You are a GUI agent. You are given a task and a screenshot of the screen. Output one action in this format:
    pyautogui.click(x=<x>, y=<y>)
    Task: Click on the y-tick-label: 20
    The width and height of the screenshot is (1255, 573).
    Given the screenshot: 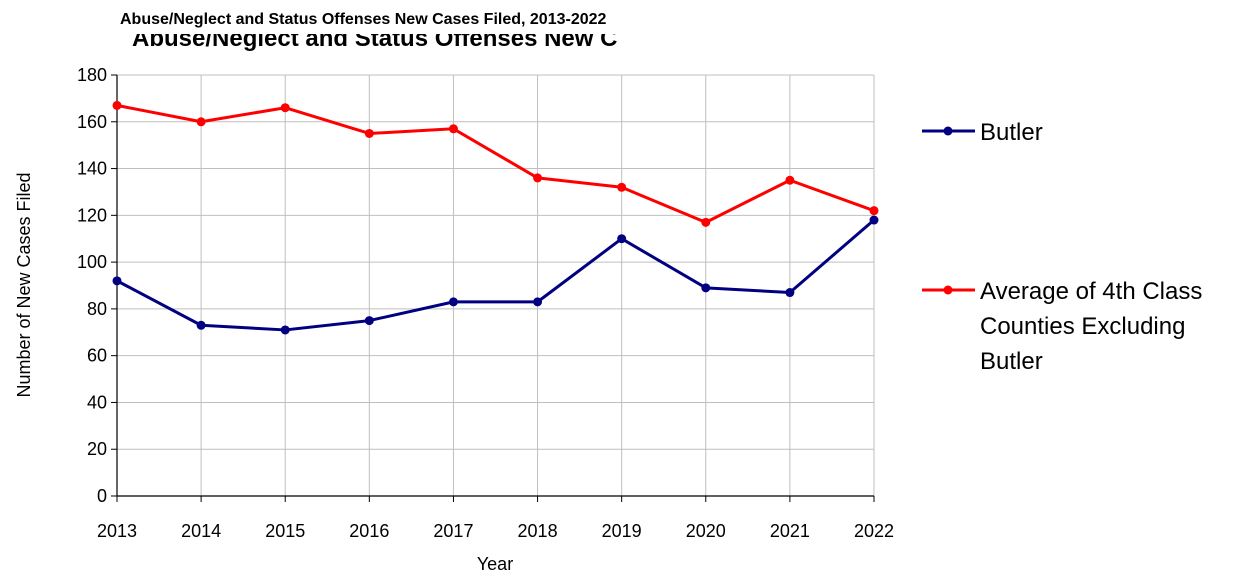 What is the action you would take?
    pyautogui.click(x=97, y=449)
    